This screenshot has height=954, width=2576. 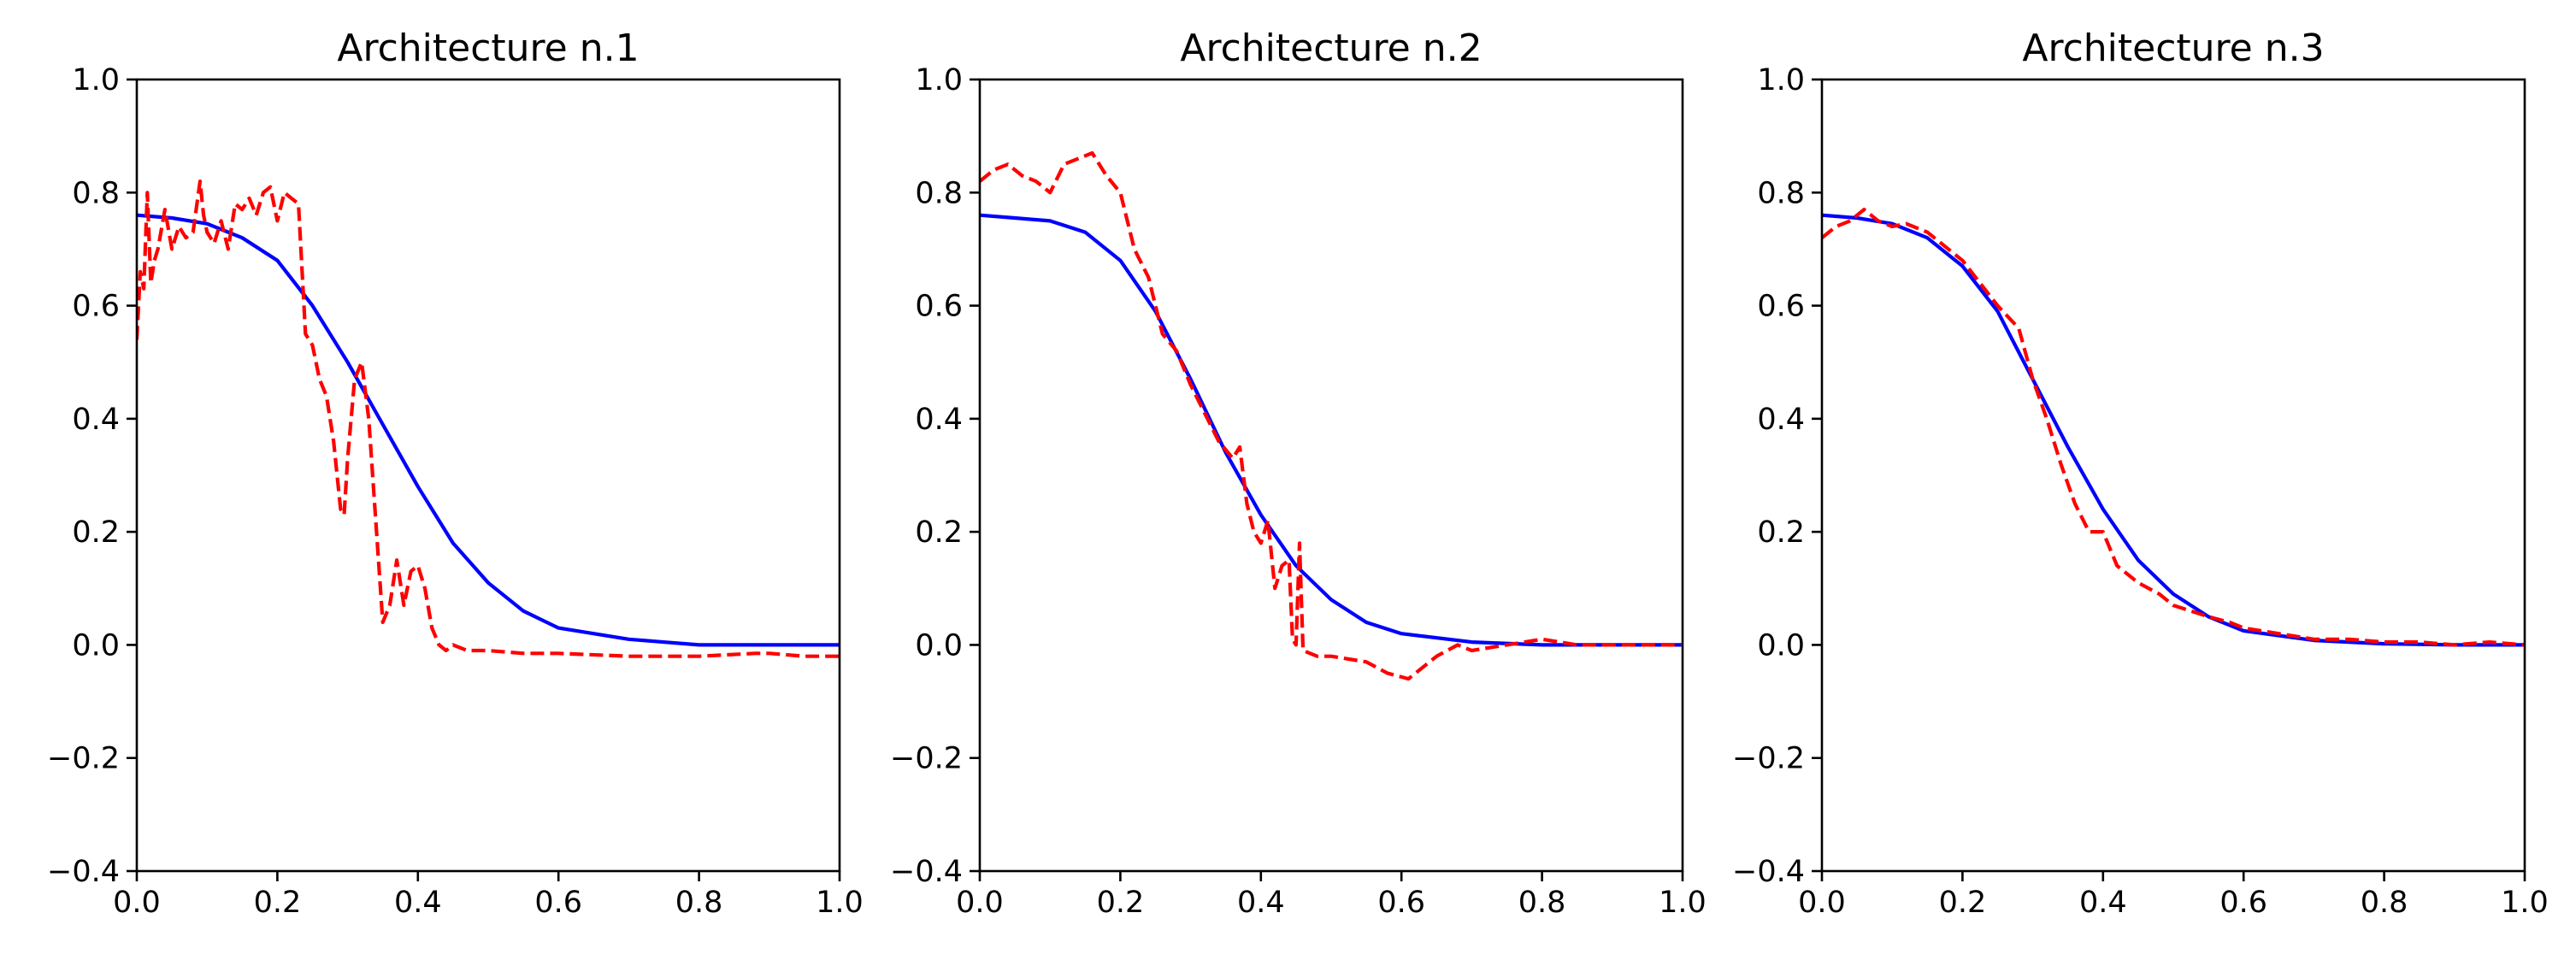 I want to click on subplot-title: Architecture n.2, so click(x=1331, y=48).